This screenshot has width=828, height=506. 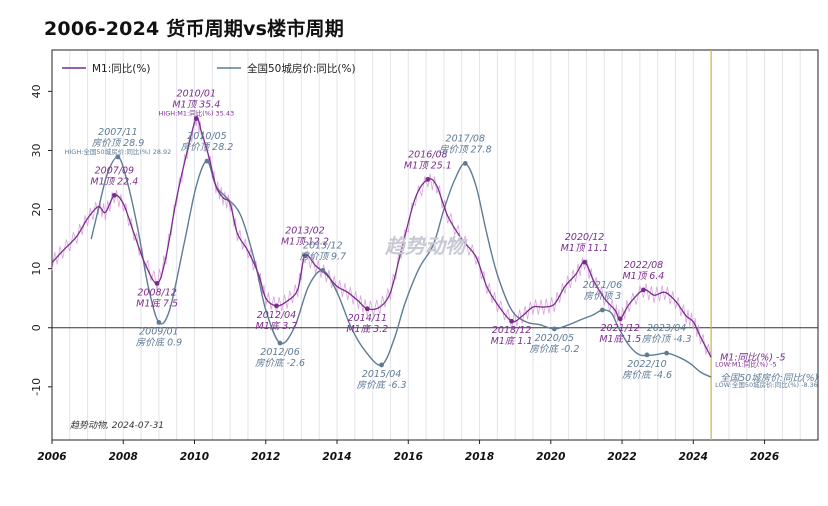 I want to click on x-tick-label: 2014, so click(x=336, y=457).